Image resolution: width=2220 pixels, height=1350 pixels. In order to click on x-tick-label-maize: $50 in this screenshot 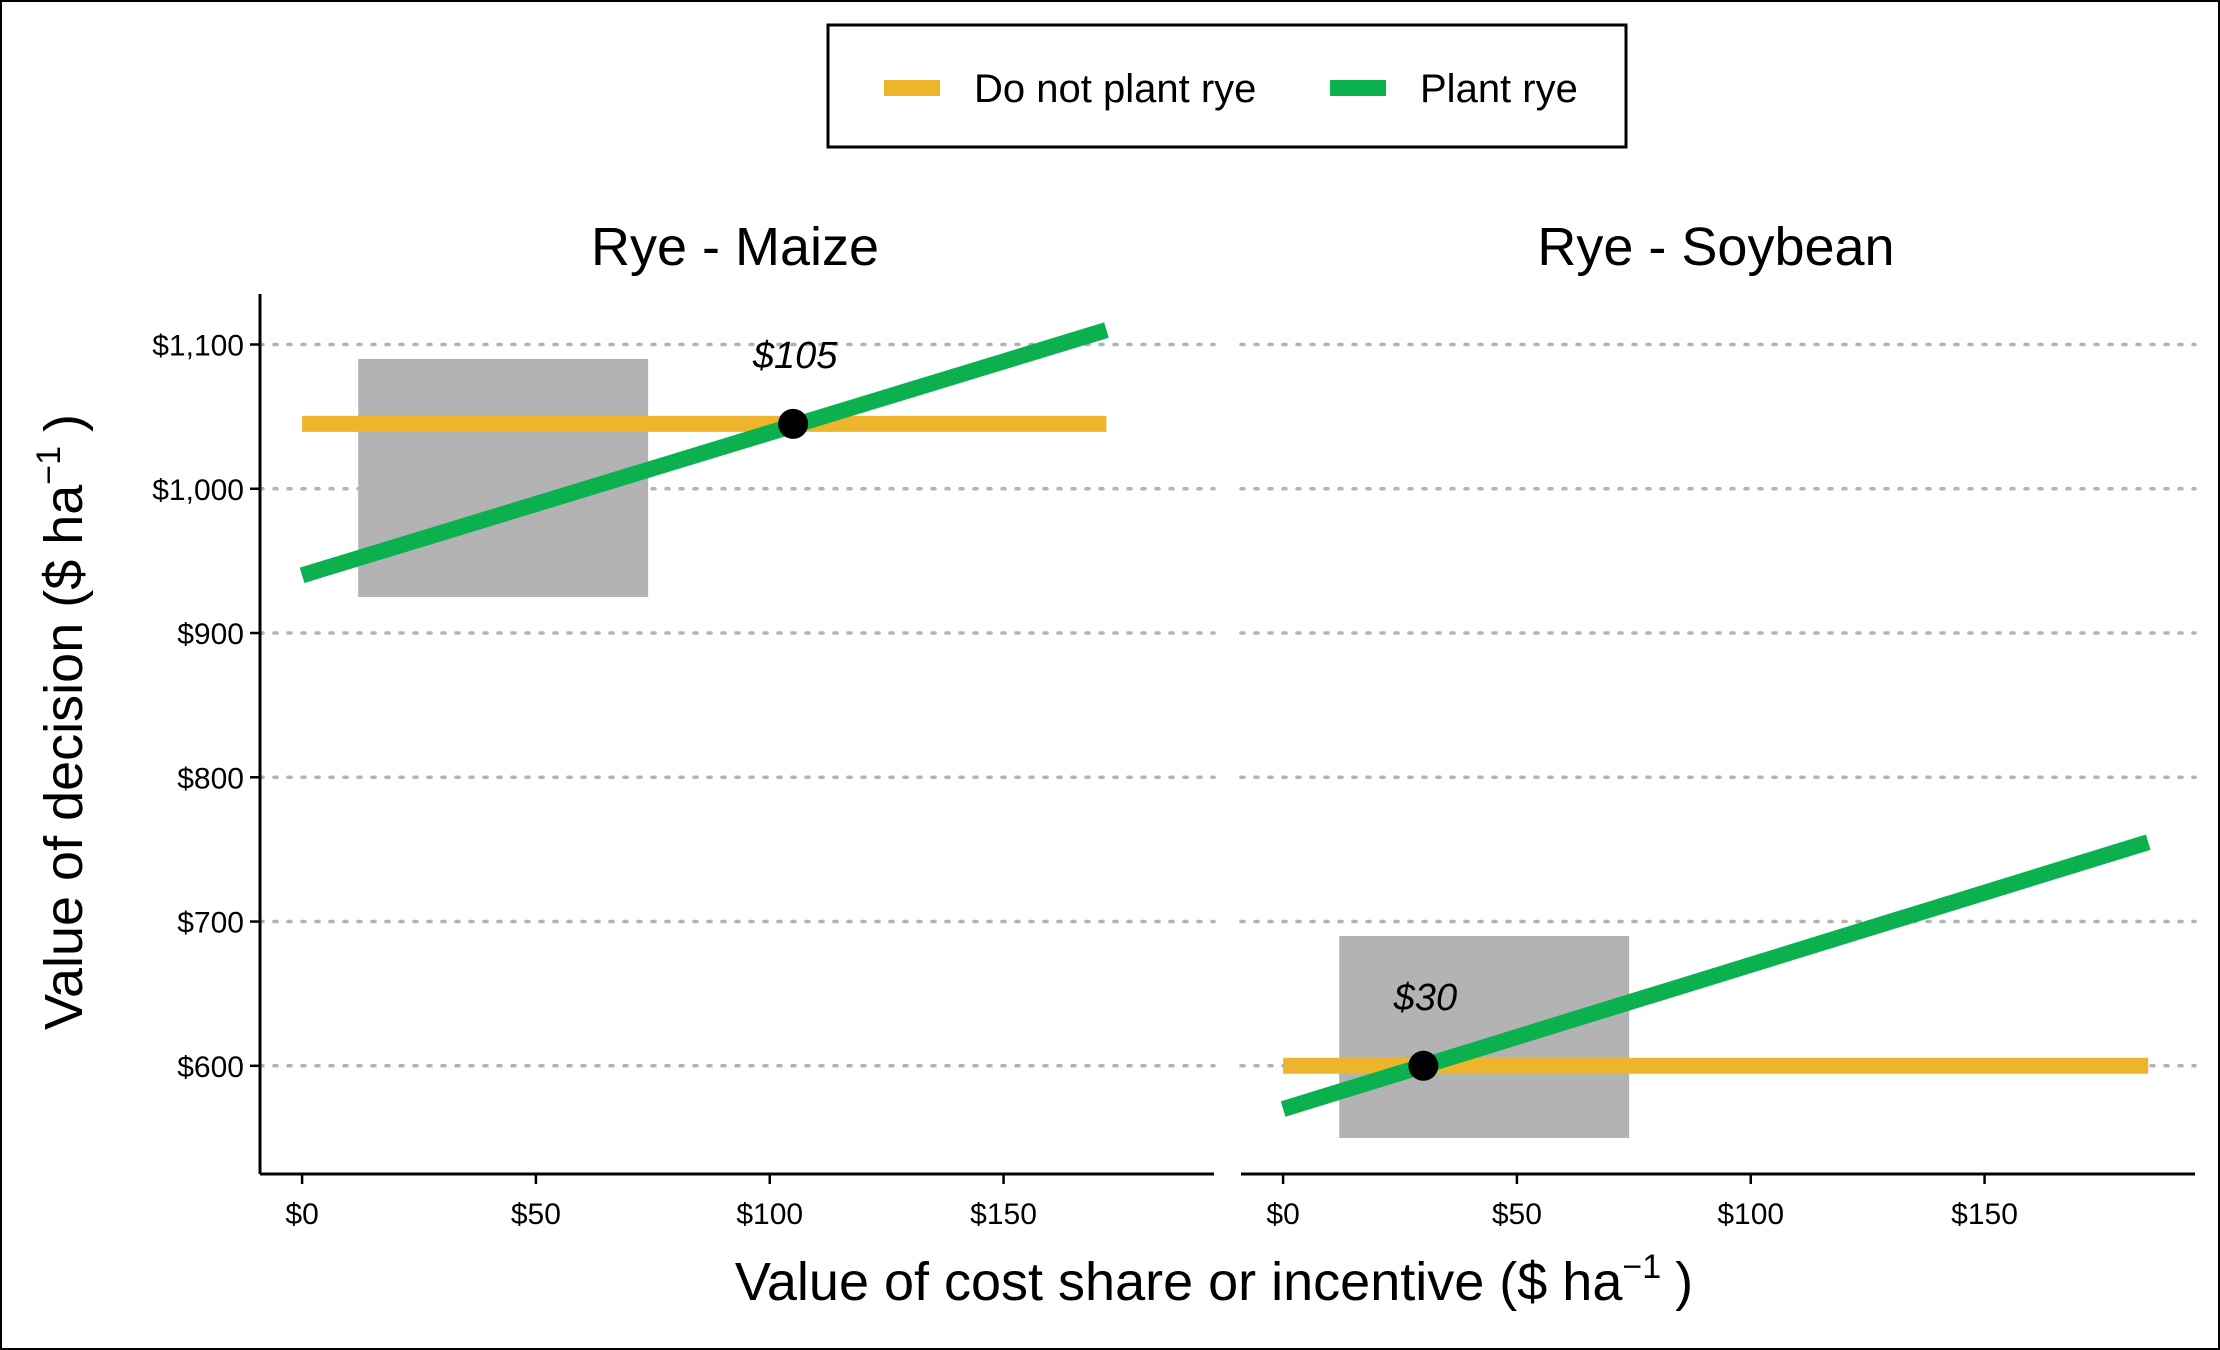, I will do `click(536, 1214)`.